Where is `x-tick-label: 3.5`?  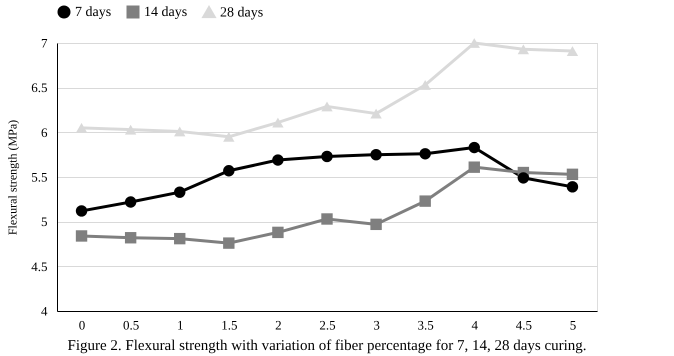
x-tick-label: 3.5 is located at coordinates (426, 325).